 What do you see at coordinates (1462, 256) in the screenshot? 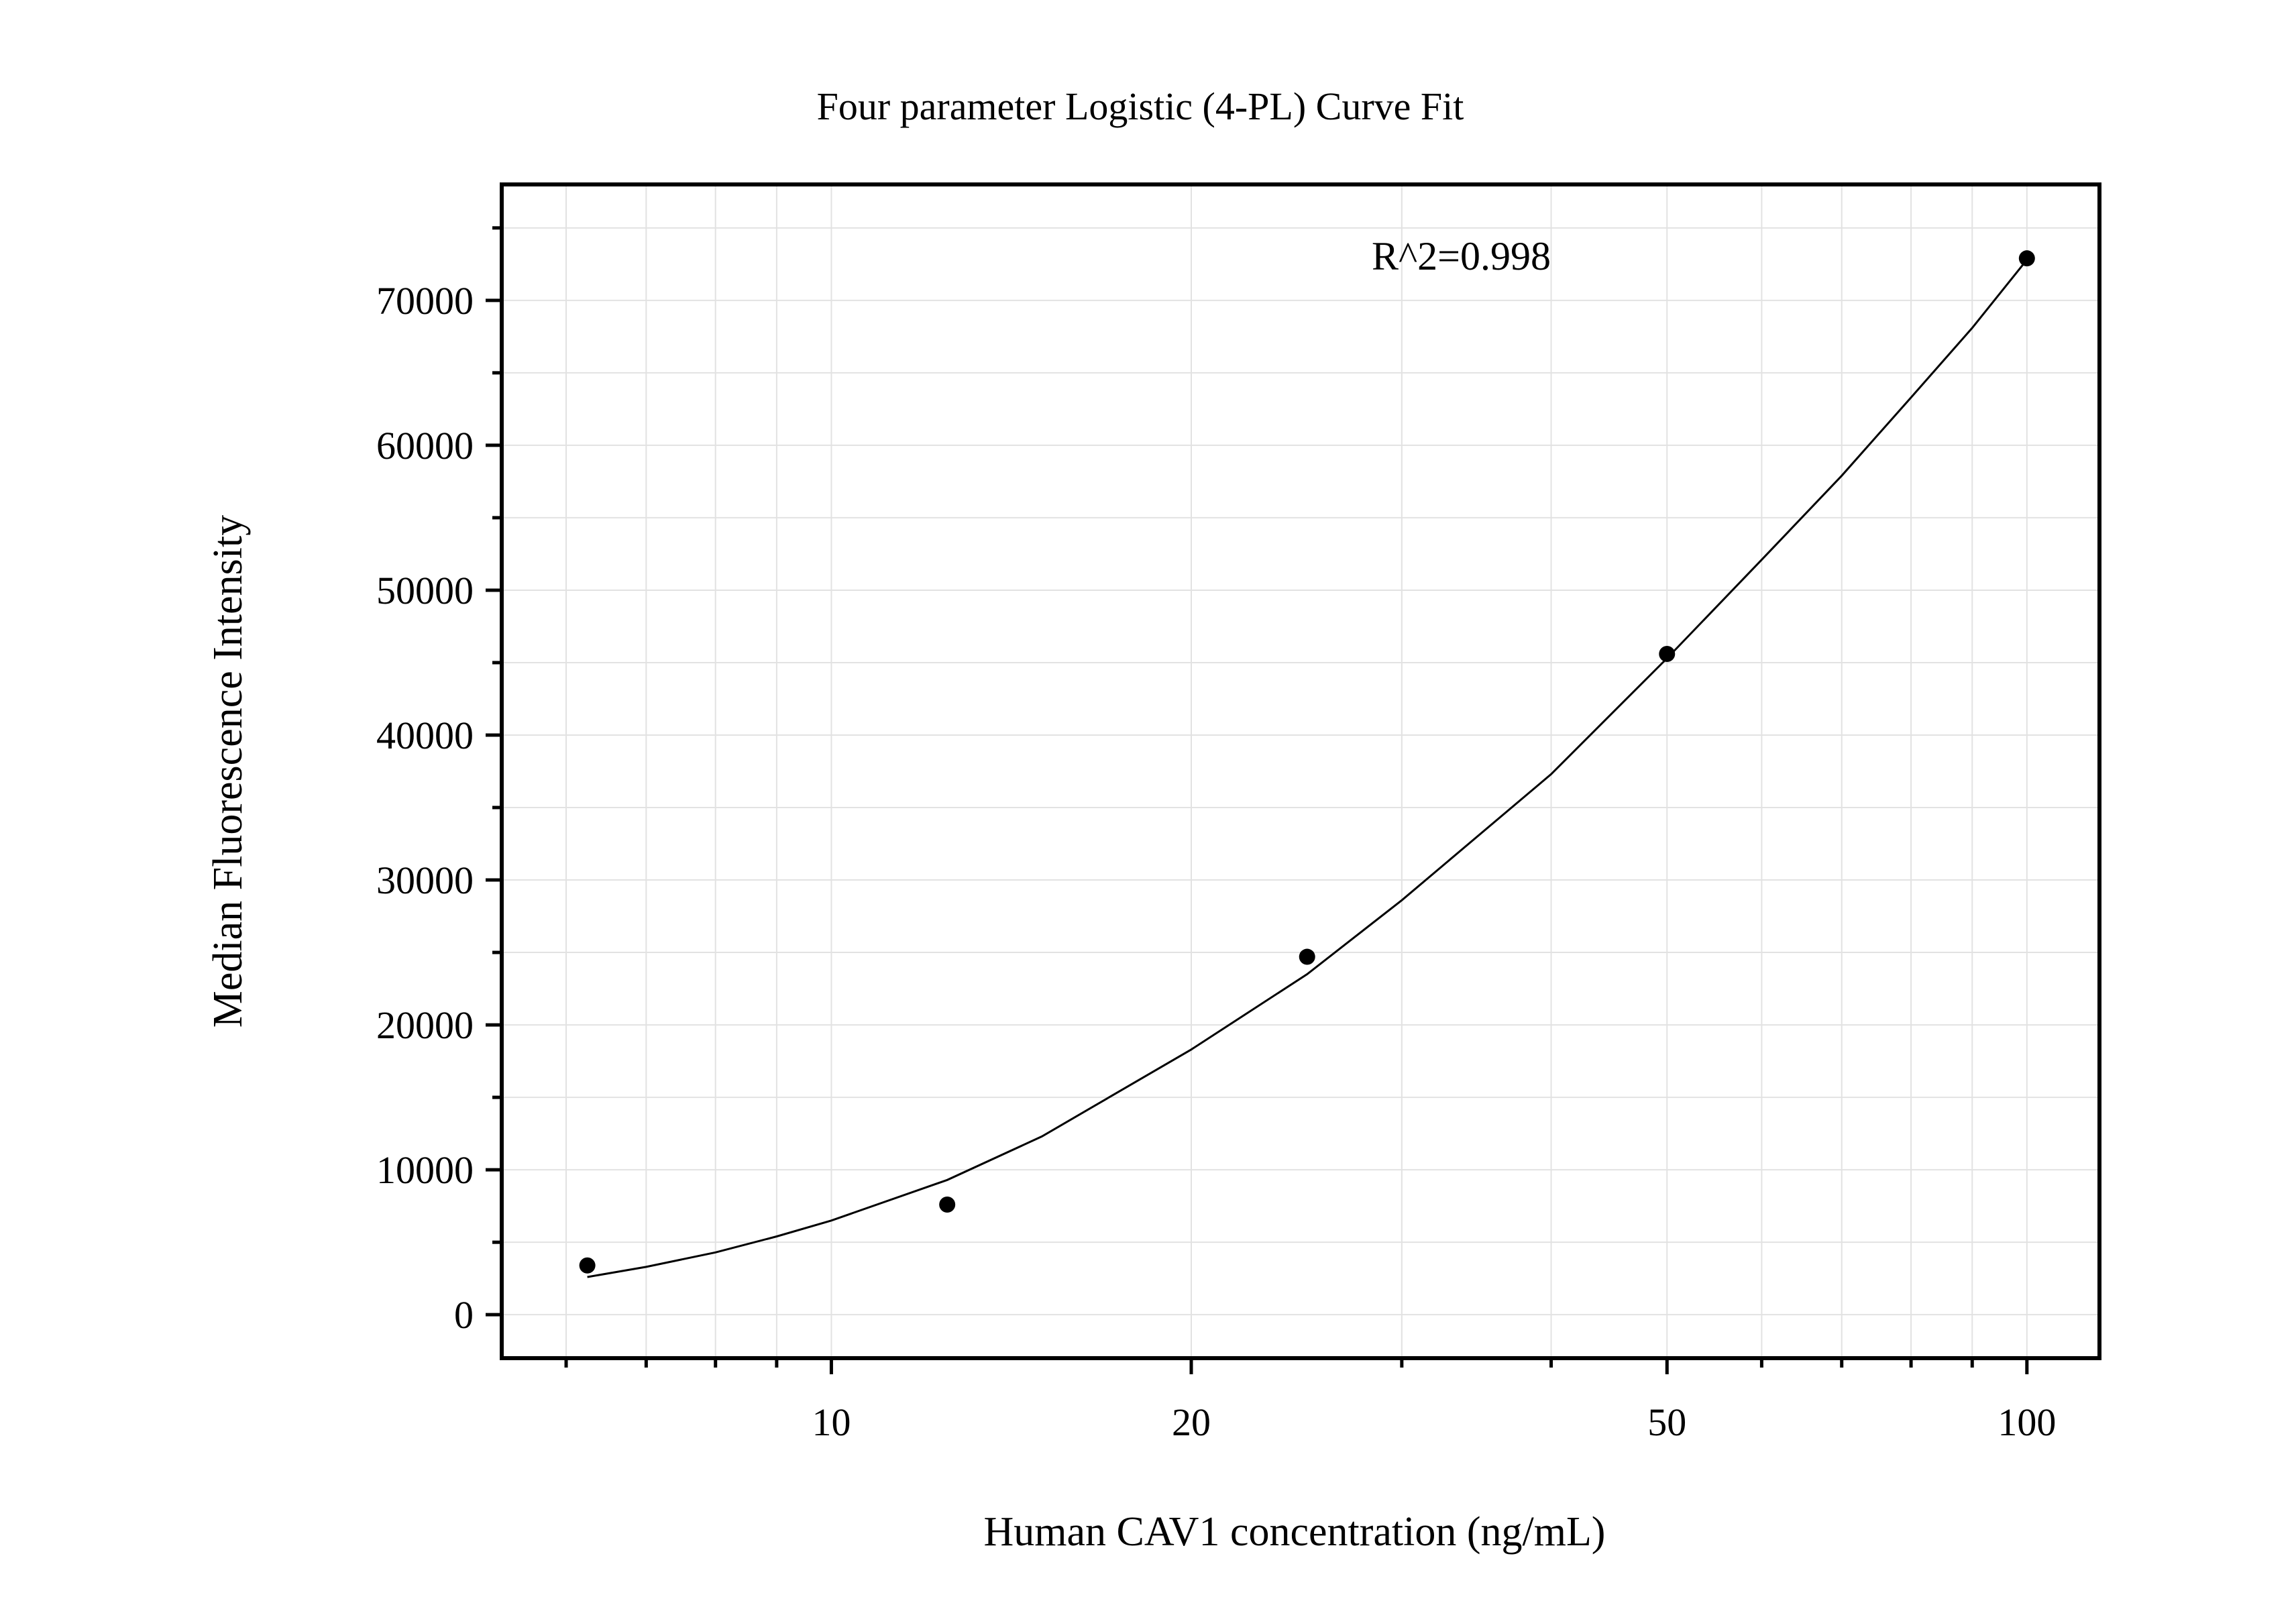
I see `r-squared-annotation: R^2=0.998` at bounding box center [1462, 256].